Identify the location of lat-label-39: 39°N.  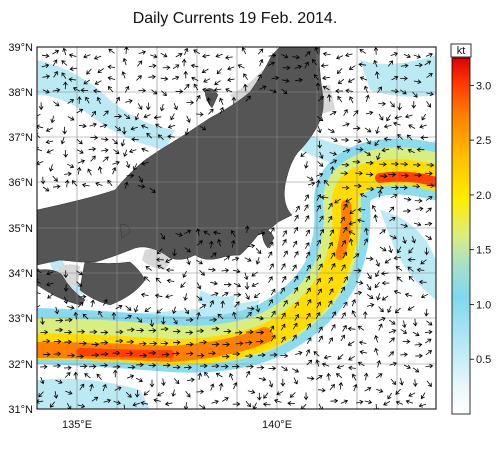
(20, 48).